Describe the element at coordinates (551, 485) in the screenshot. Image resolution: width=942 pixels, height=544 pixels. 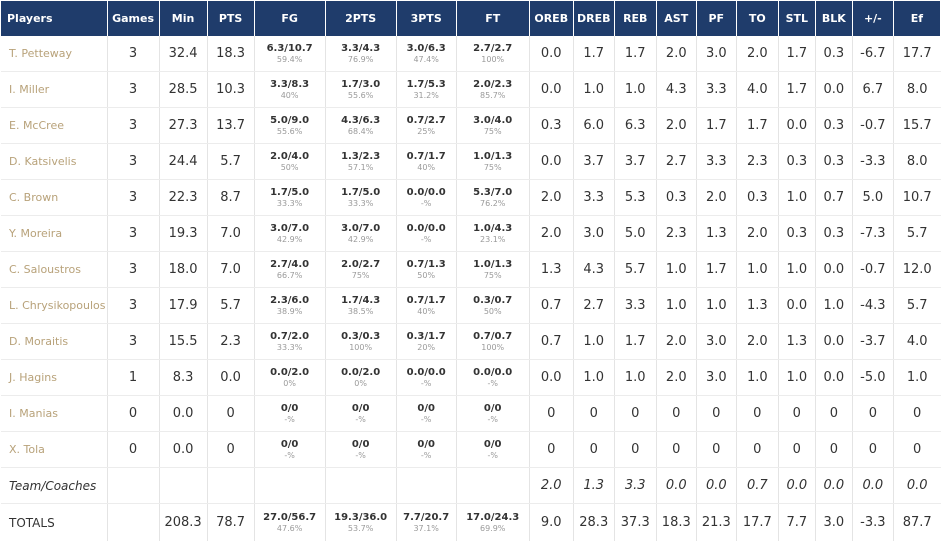
I see `team-oreb: 2.0` at that location.